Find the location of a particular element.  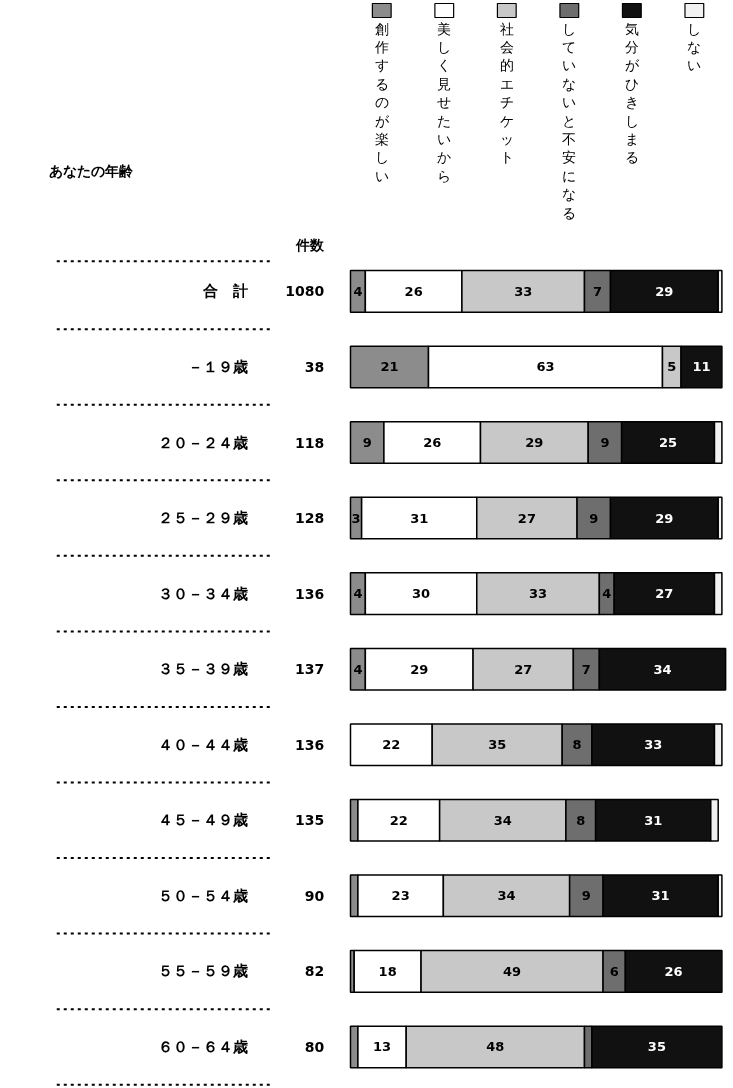

y-tick-label: －１９歳 is located at coordinates (218, 366).